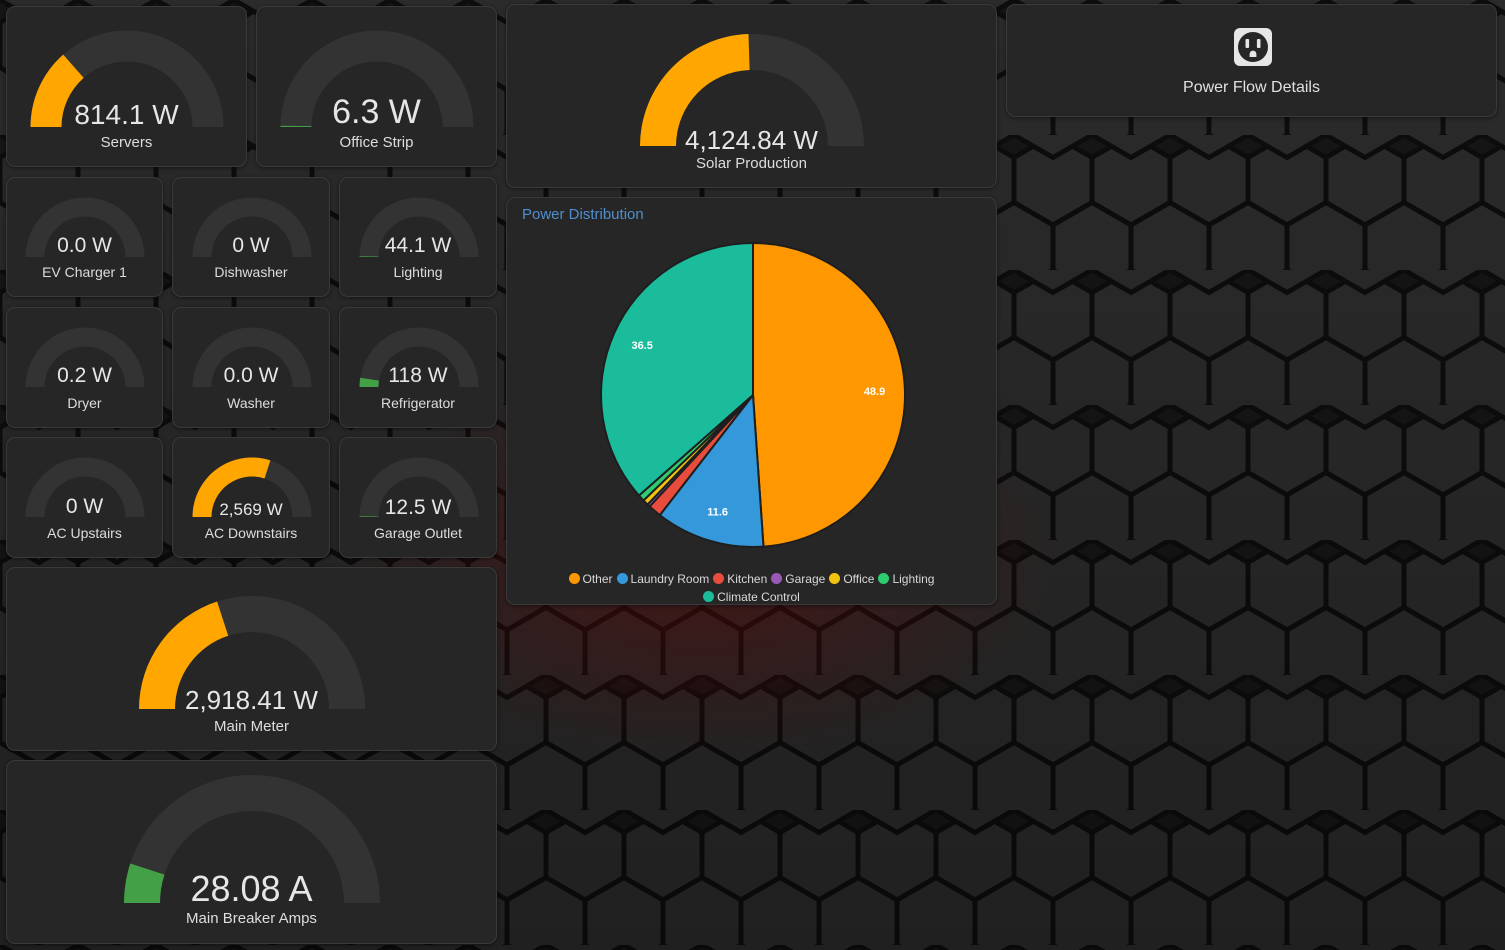 The width and height of the screenshot is (1505, 950). I want to click on pie-value-label: 48.9, so click(874, 392).